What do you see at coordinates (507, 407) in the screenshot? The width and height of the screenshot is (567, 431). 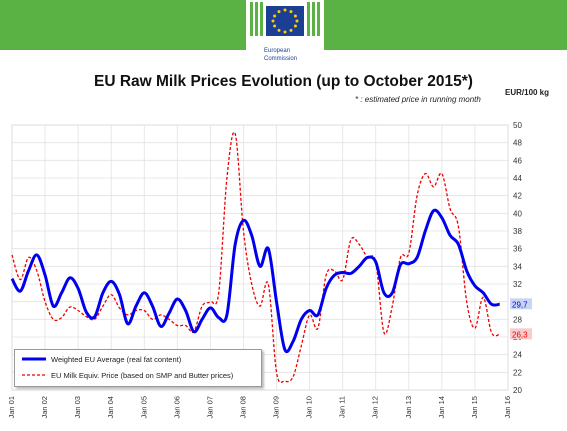 I see `x-tick-label: Jan 16` at bounding box center [507, 407].